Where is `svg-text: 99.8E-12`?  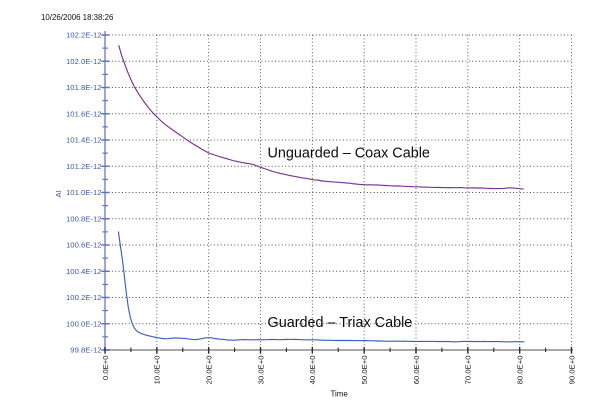 svg-text: 99.8E-12 is located at coordinates (85, 350).